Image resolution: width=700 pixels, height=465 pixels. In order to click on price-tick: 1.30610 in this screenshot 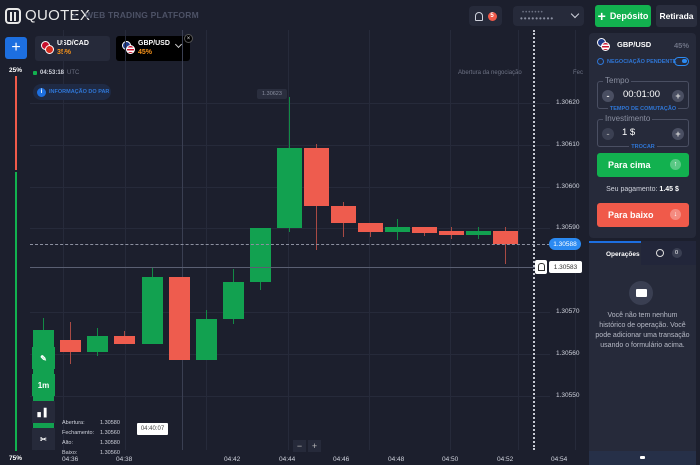, I will do `click(568, 144)`.